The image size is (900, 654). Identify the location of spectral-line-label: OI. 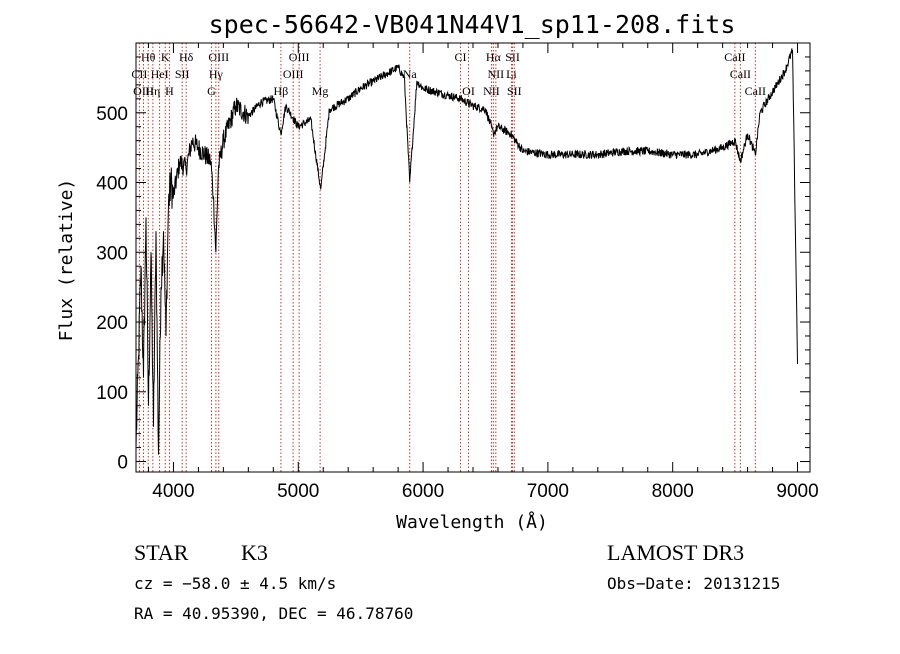
(468, 91).